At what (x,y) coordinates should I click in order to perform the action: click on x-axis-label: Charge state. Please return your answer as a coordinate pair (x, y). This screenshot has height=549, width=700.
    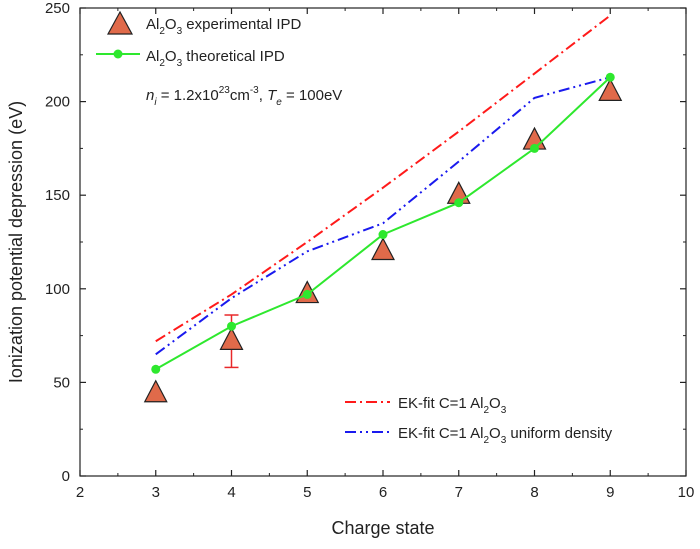
    Looking at the image, I should click on (382, 528).